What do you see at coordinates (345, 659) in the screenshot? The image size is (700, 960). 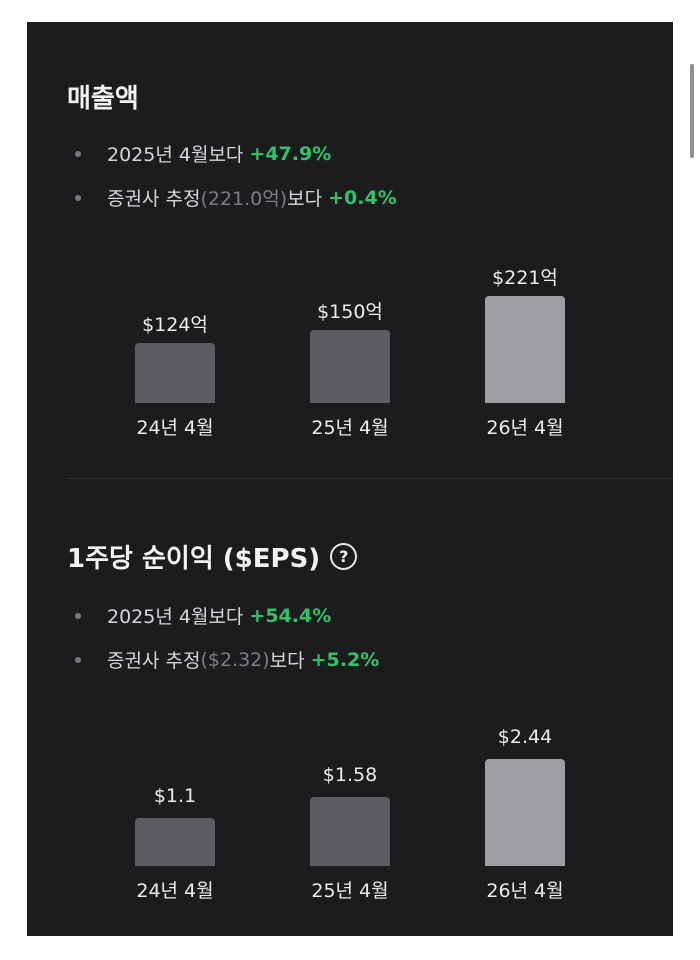 I see `eps-estimate-change: +5.2%` at bounding box center [345, 659].